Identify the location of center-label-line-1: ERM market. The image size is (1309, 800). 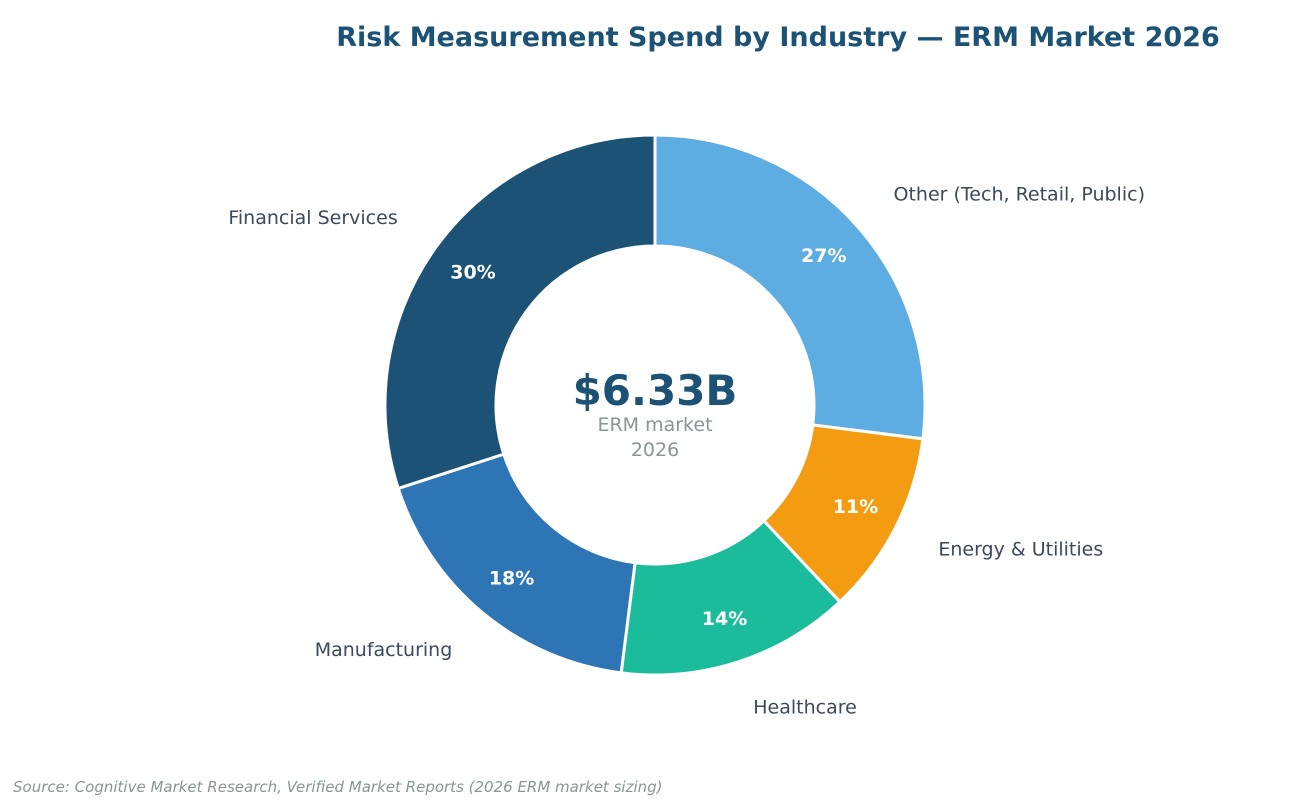
(654, 425).